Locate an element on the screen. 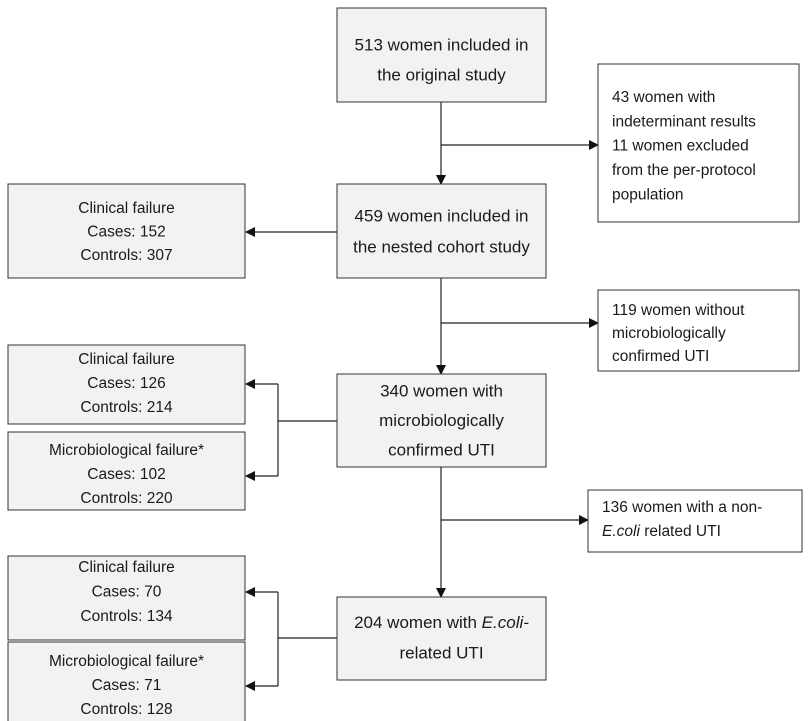 This screenshot has width=809, height=721. box-text: 43 women with is located at coordinates (663, 97).